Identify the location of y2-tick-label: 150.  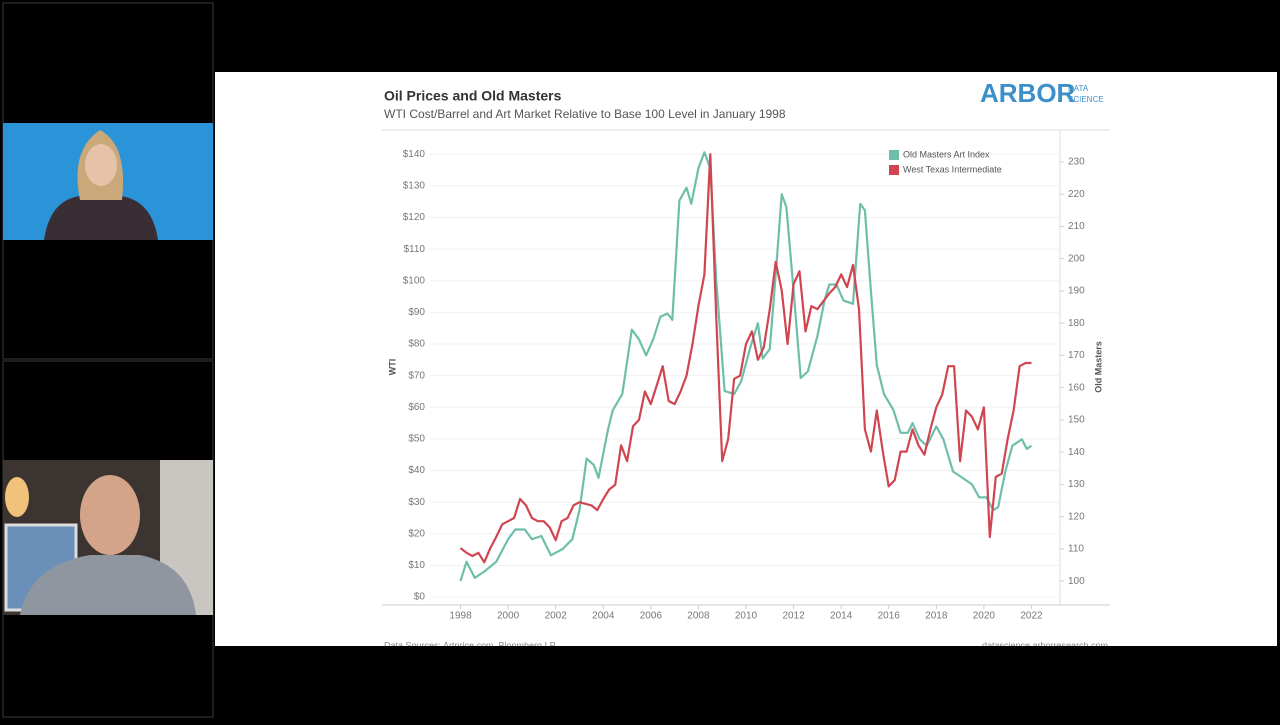
(1076, 420).